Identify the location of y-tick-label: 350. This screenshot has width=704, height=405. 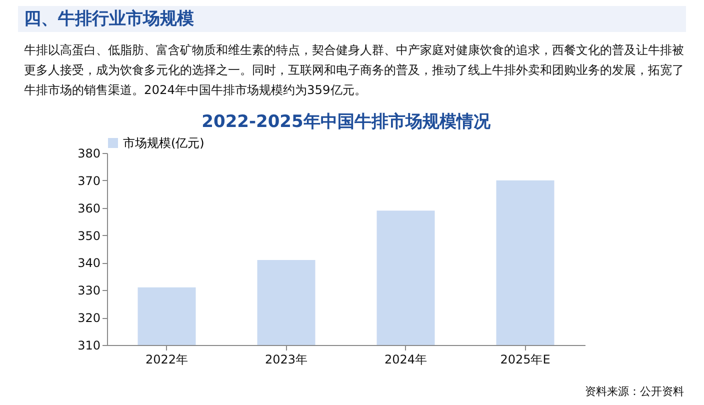
(89, 235).